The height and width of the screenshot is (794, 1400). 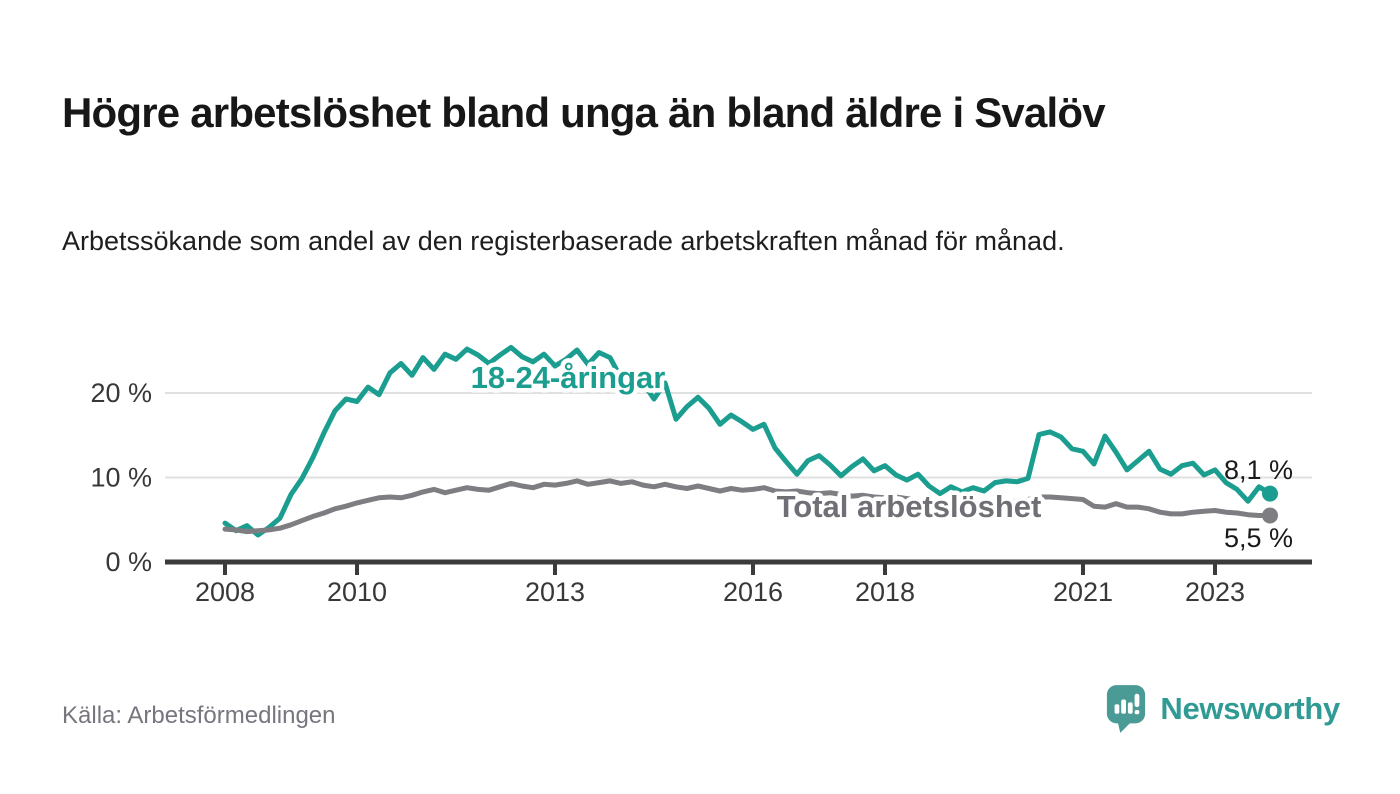 What do you see at coordinates (128, 562) in the screenshot?
I see `y-tick-label-0: 0 %` at bounding box center [128, 562].